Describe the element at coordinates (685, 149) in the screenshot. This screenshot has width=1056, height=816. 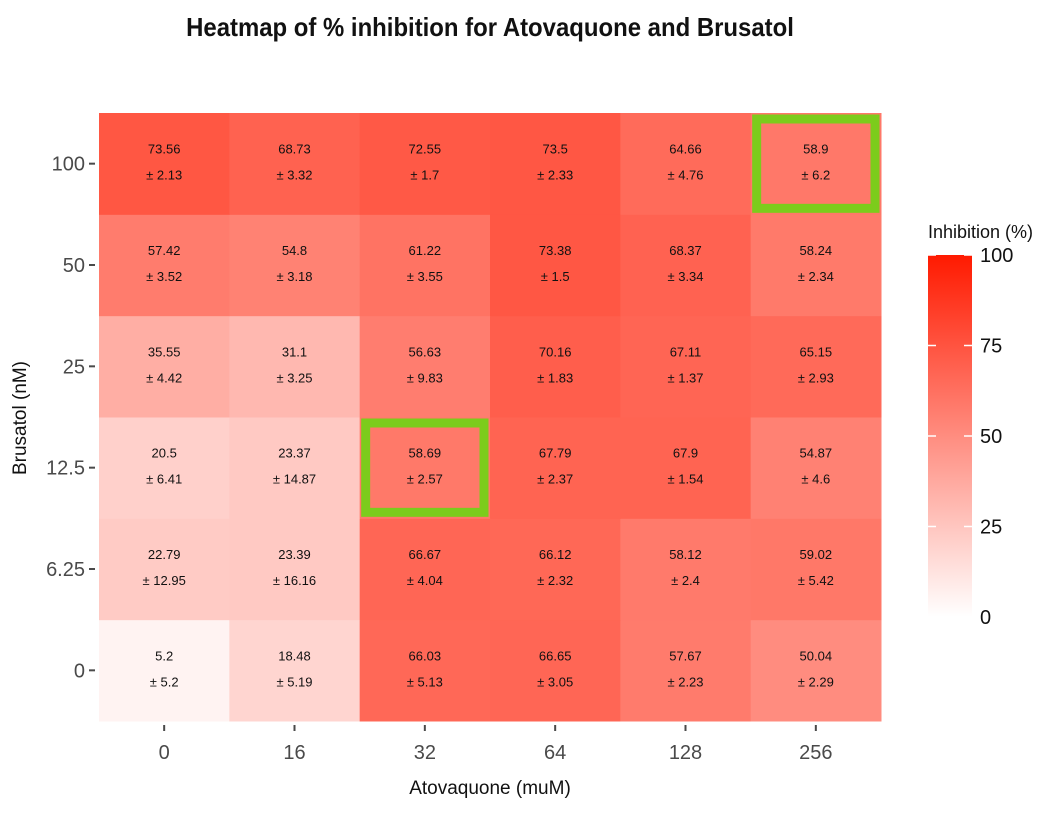
I see `cell-value-label: 64.66` at that location.